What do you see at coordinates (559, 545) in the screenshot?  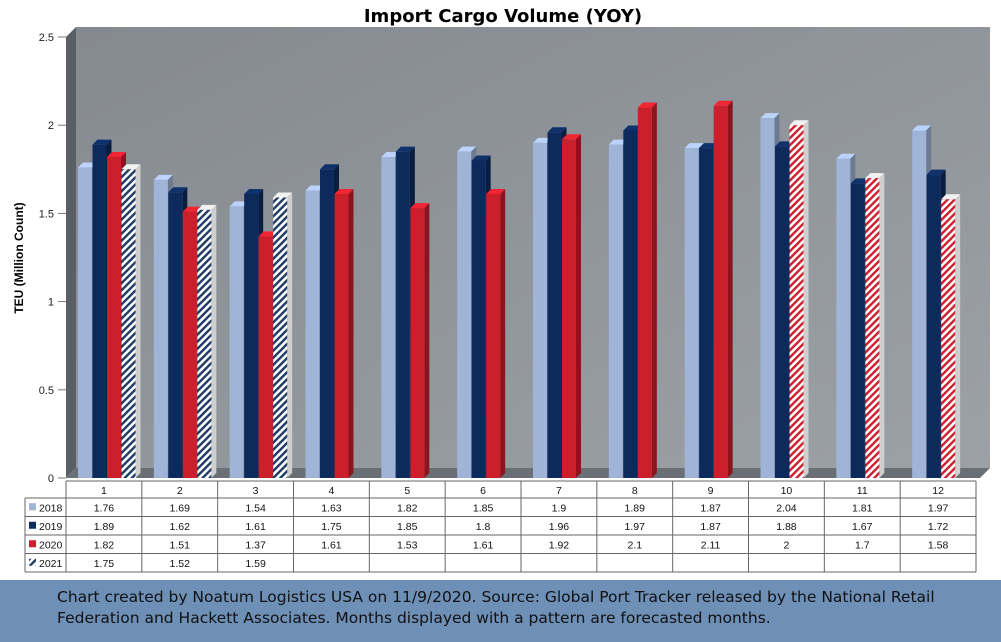 I see `table-cell: 1.92` at bounding box center [559, 545].